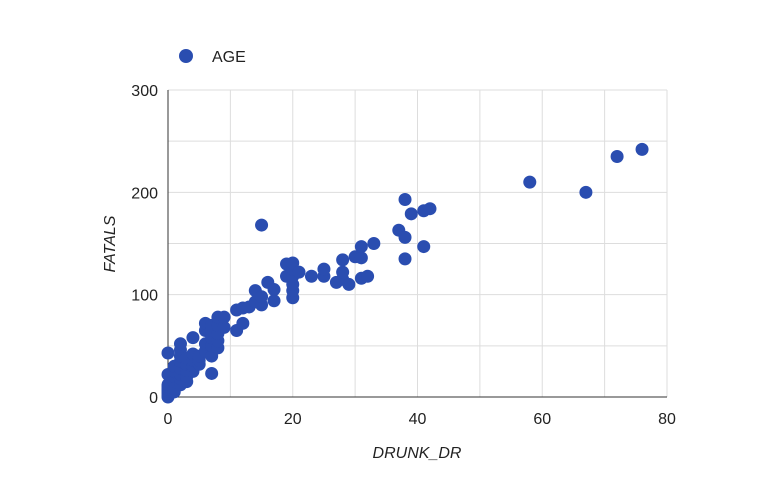 The image size is (780, 498). Describe the element at coordinates (667, 419) in the screenshot. I see `x-tick-label: 80` at that location.